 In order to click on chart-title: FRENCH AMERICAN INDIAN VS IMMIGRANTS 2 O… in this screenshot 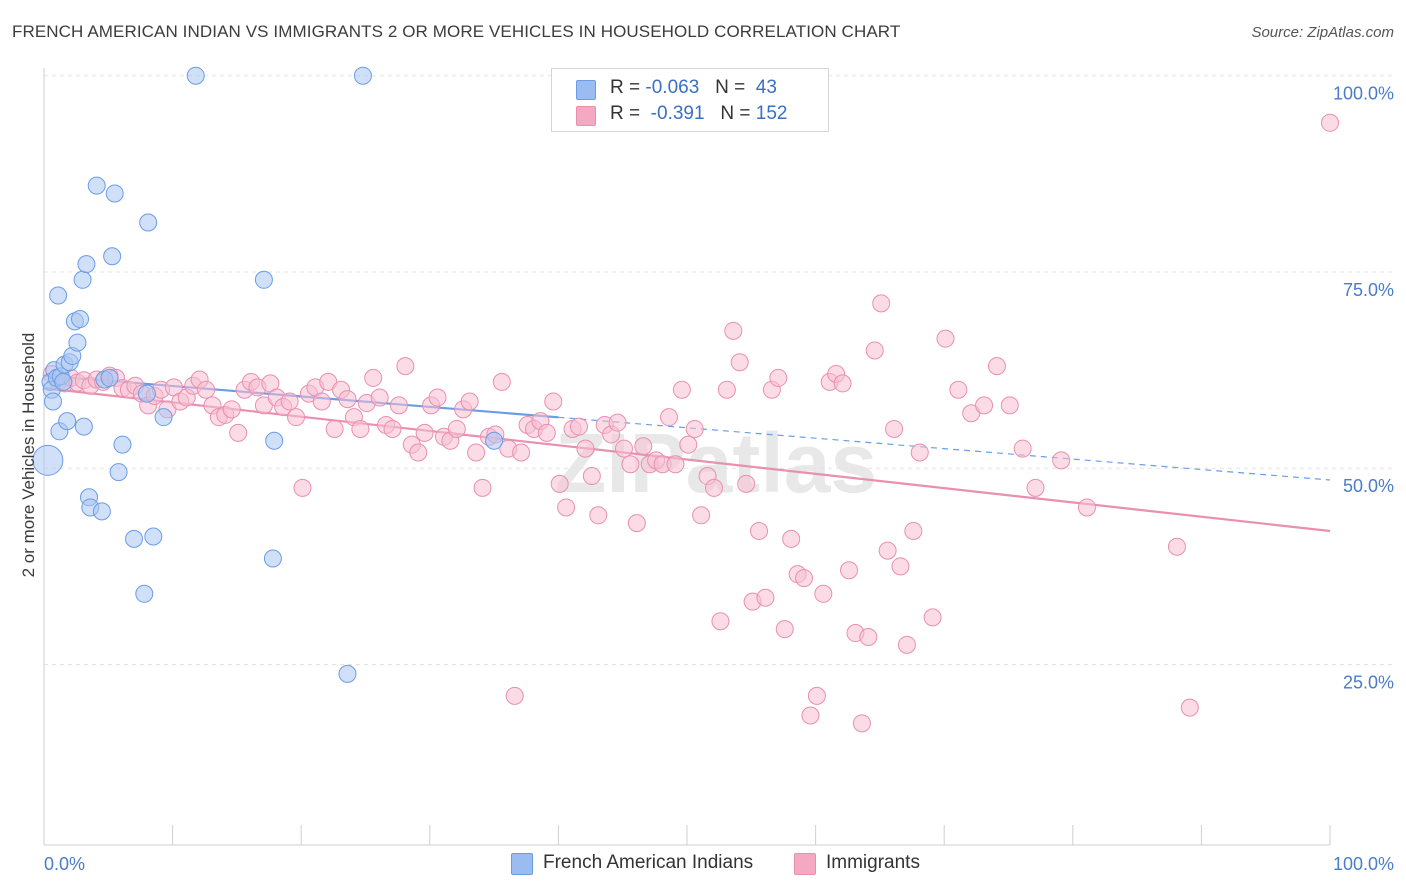, I will do `click(456, 31)`.